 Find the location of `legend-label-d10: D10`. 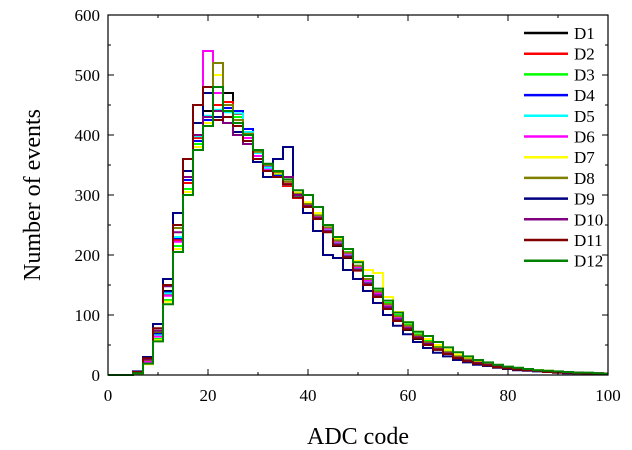

legend-label-d10: D10 is located at coordinates (588, 219).